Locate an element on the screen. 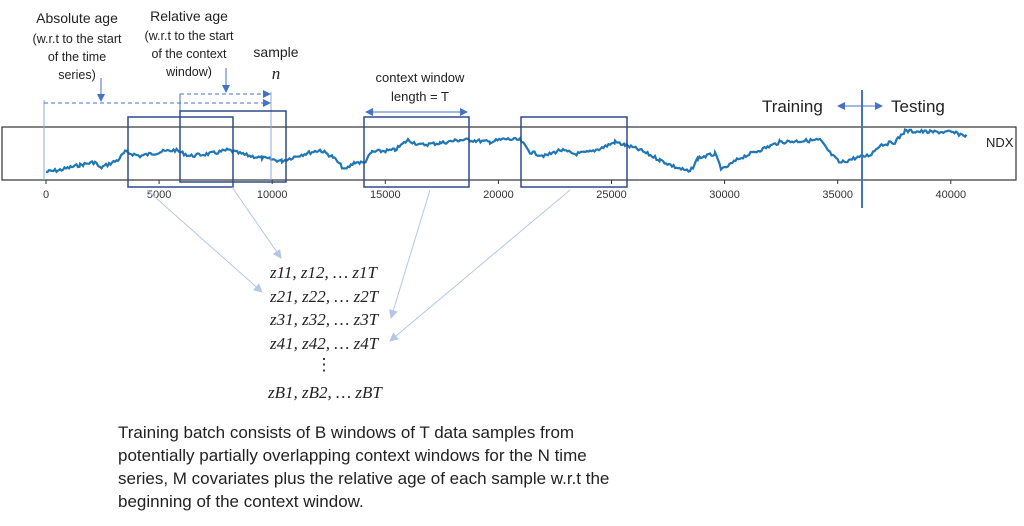 This screenshot has height=526, width=1024. svg-text: length = T is located at coordinates (420, 96).